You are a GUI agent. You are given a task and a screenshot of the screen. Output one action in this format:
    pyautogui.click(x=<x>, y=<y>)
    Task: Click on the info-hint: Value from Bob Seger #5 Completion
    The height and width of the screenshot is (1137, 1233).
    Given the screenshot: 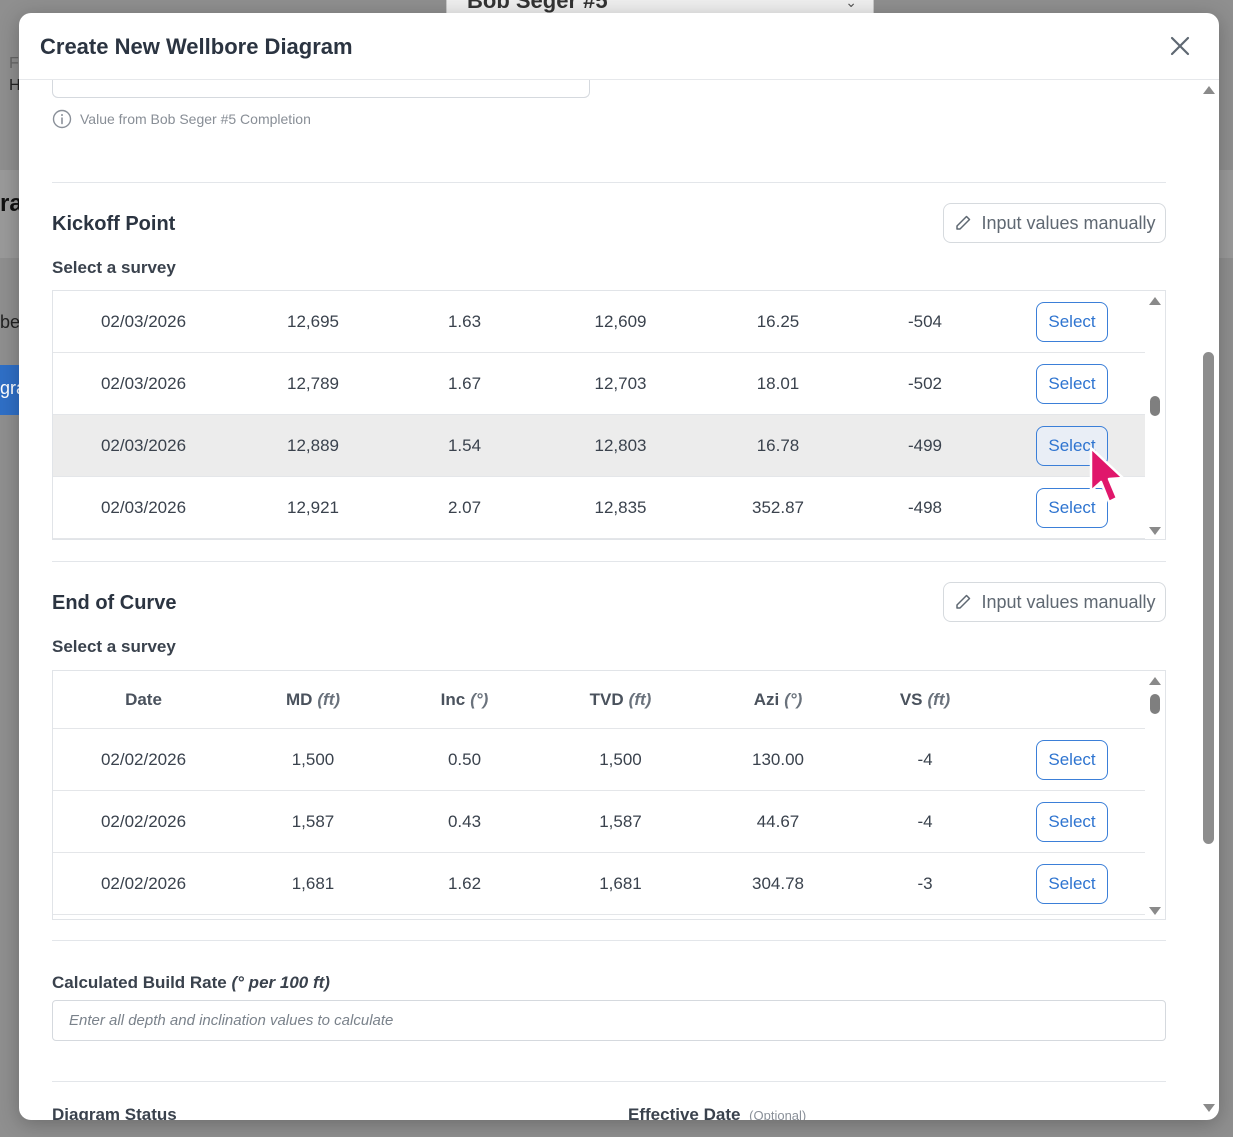 What is the action you would take?
    pyautogui.click(x=181, y=119)
    